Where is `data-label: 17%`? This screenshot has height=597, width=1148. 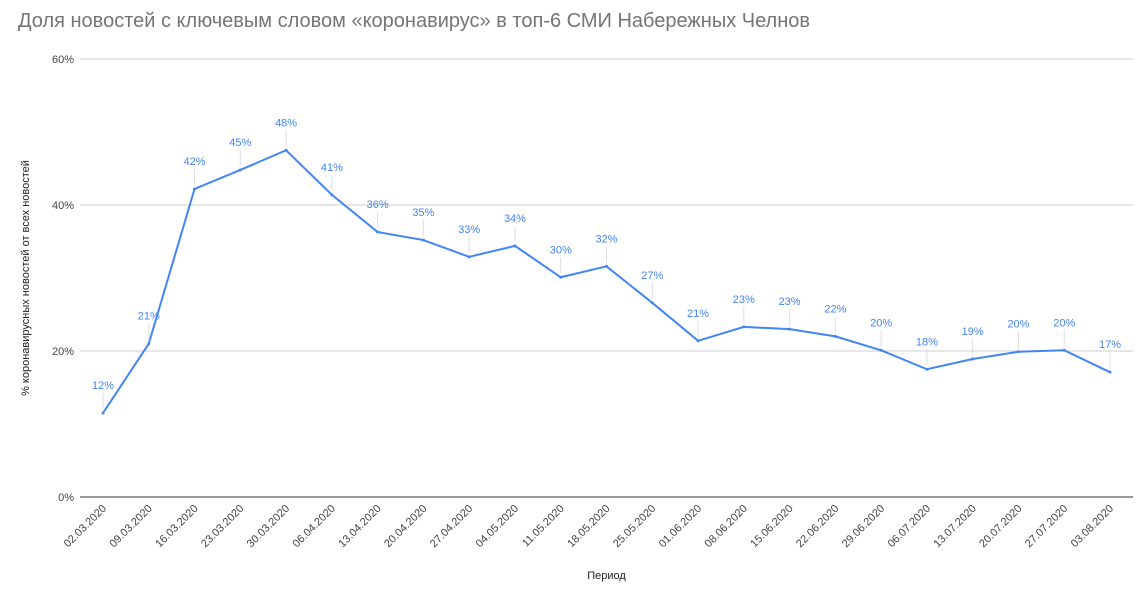 data-label: 17% is located at coordinates (1110, 345).